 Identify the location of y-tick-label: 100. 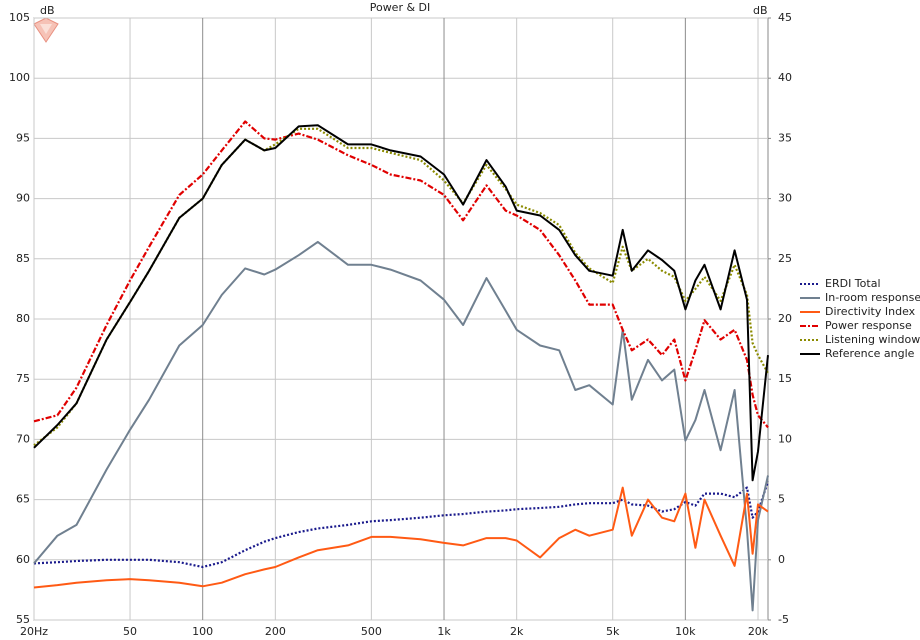
(19, 77).